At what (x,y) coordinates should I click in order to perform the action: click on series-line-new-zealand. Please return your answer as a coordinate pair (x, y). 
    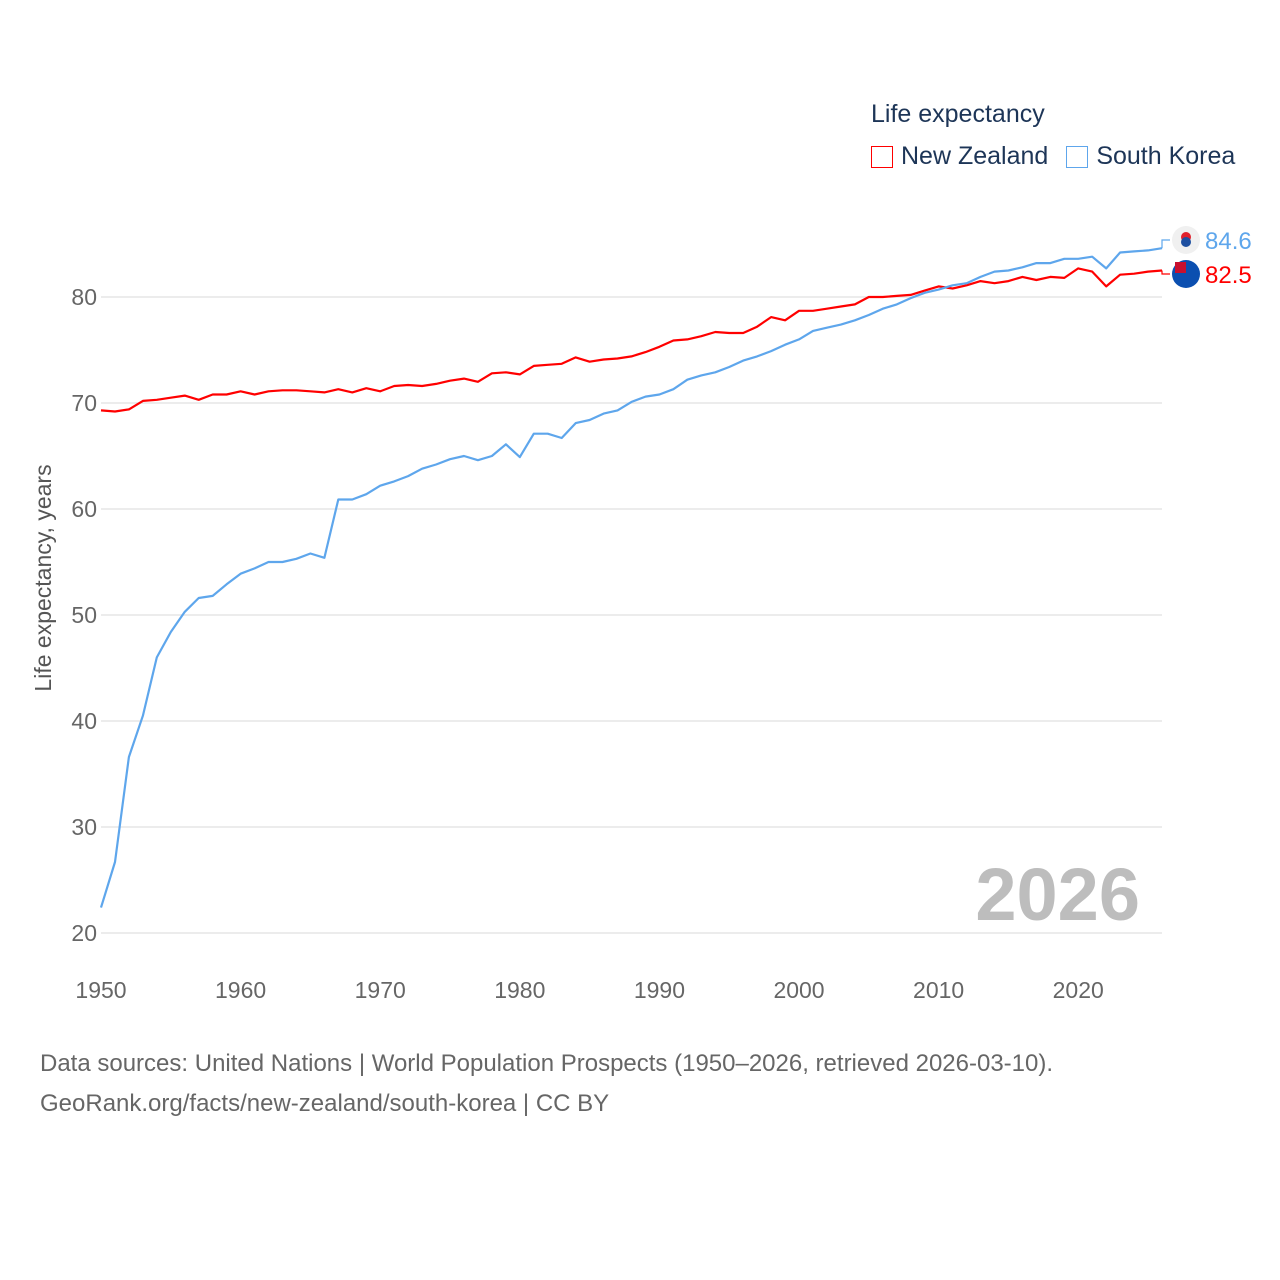
    Looking at the image, I should click on (631, 340).